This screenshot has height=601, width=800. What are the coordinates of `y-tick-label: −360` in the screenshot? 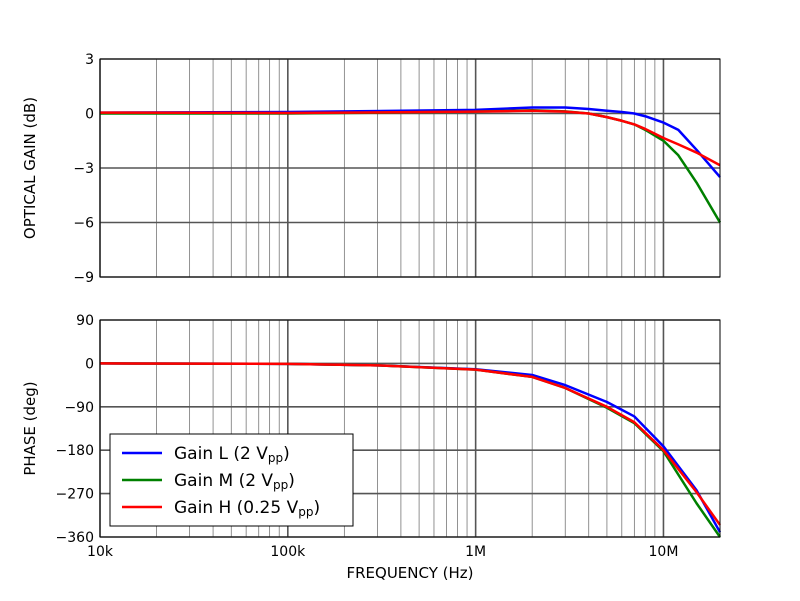 It's located at (75, 538).